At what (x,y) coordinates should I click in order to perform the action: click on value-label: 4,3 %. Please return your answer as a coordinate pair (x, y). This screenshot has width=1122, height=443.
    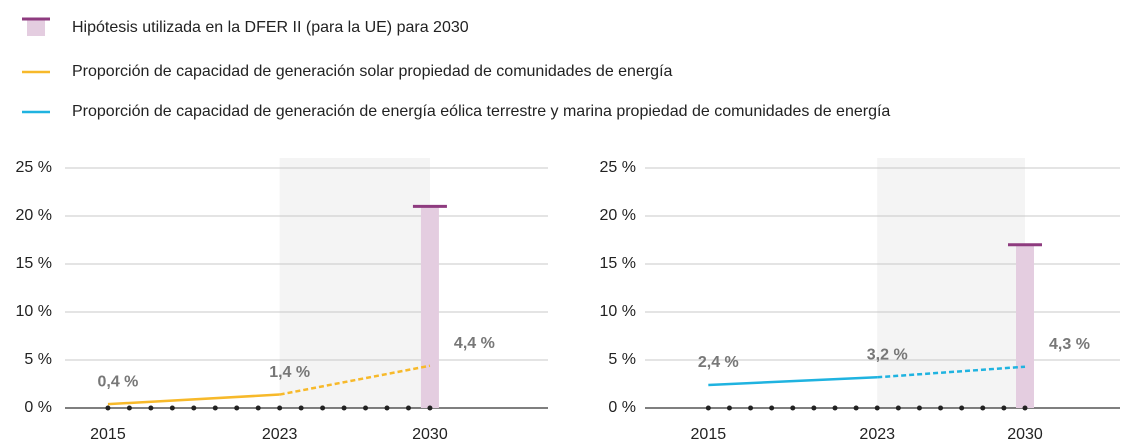
    Looking at the image, I should click on (1069, 344).